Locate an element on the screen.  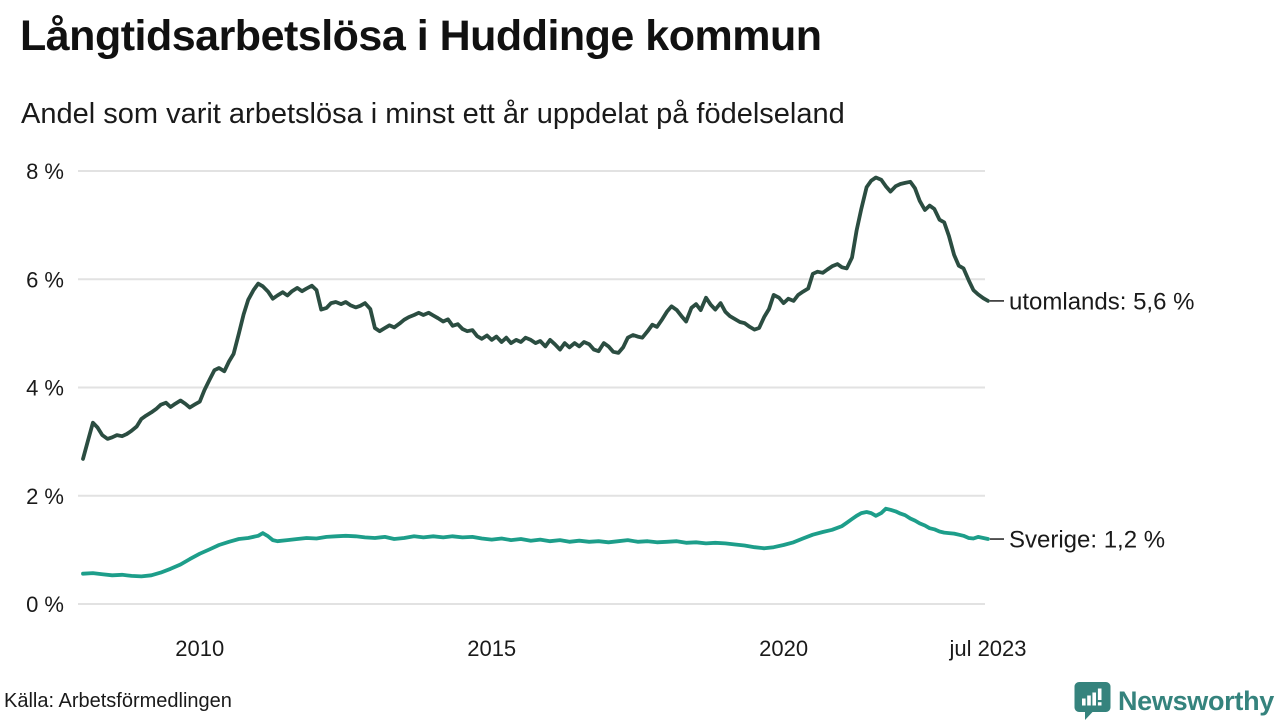
series-line-Sverige is located at coordinates (535, 542).